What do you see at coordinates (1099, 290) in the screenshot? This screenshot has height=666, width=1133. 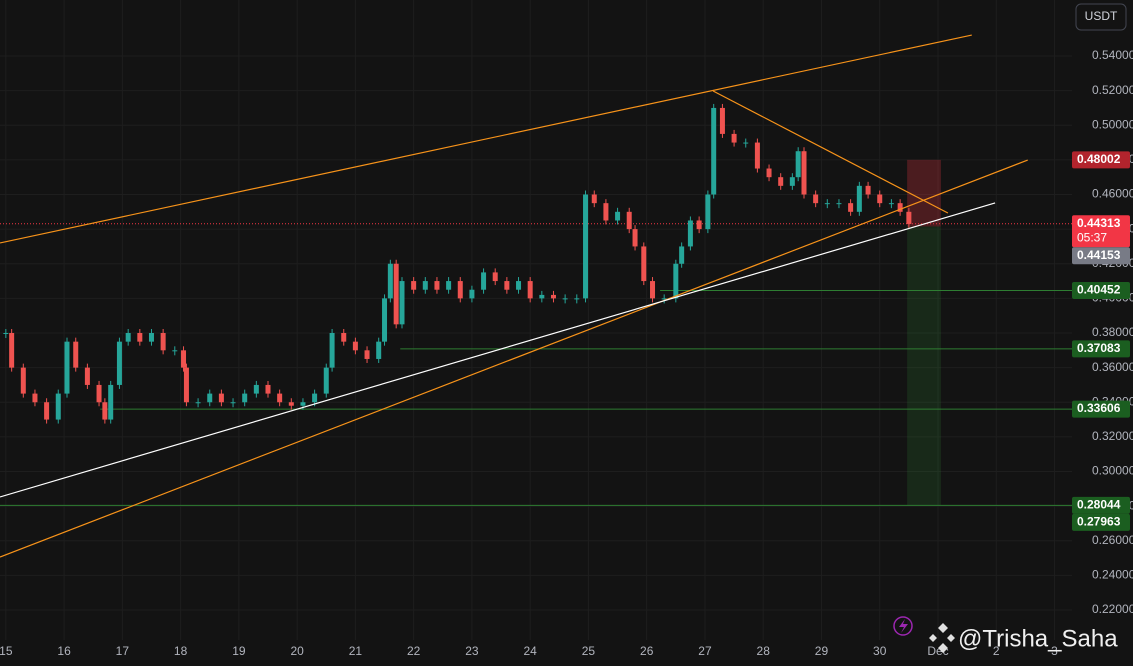 I see `price-label: 0.40452` at bounding box center [1099, 290].